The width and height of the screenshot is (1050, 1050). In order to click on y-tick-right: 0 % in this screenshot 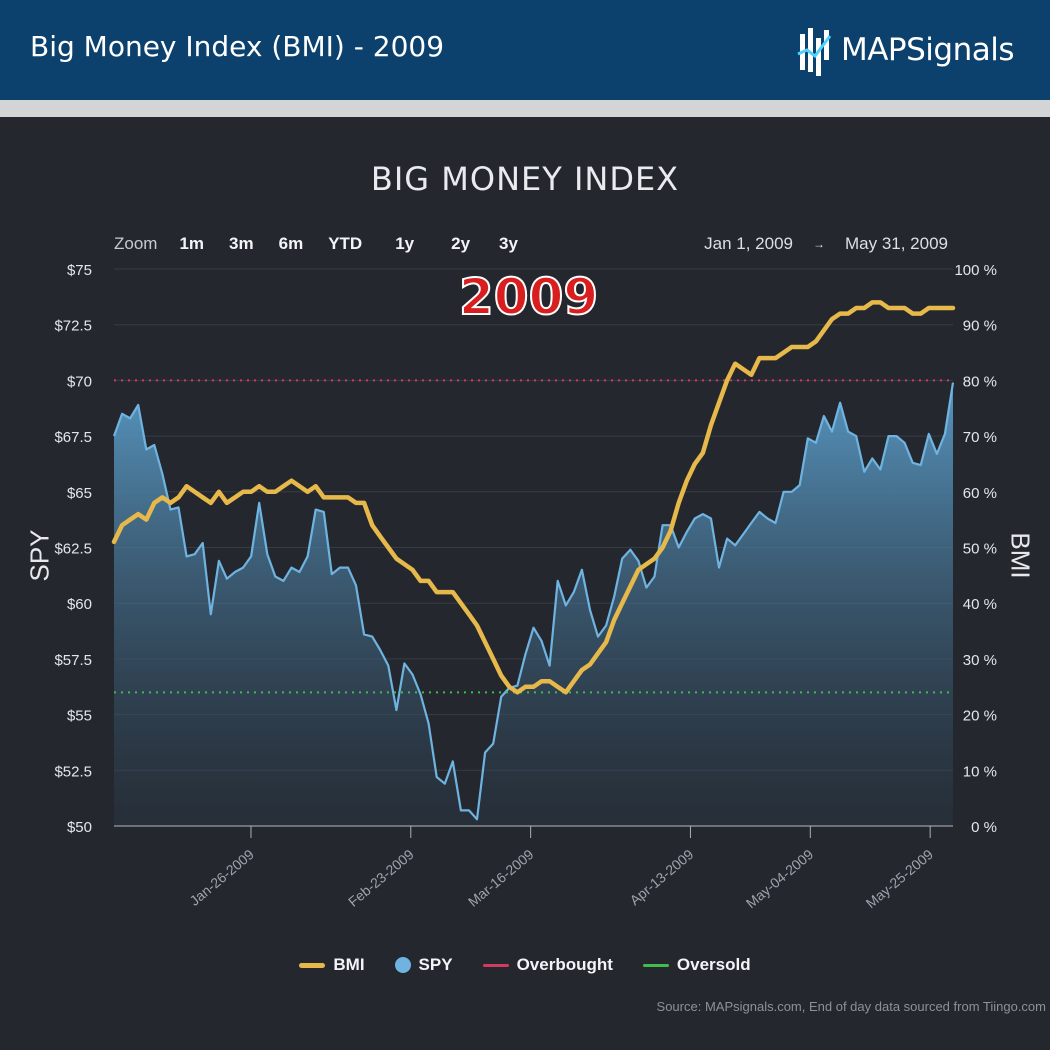, I will do `click(984, 827)`.